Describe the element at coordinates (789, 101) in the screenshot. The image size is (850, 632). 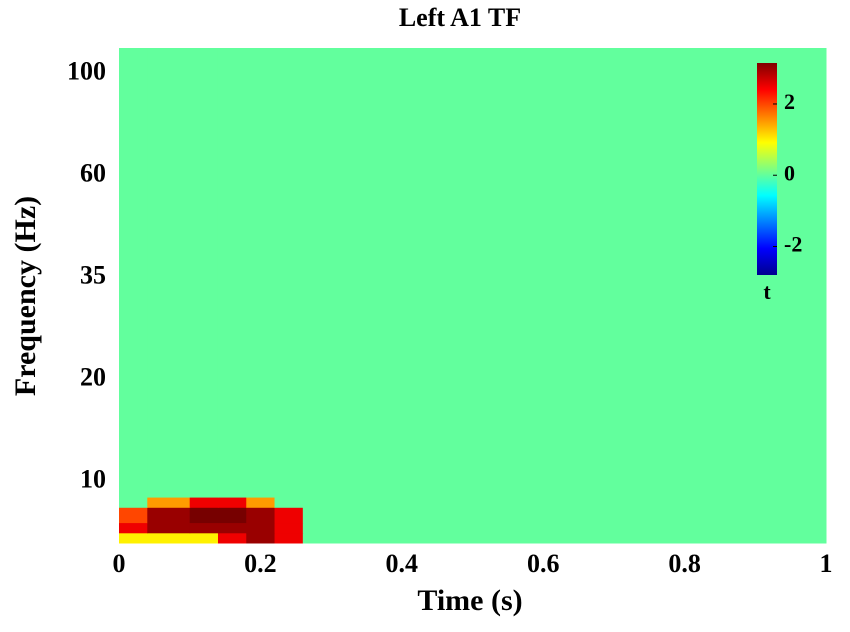
I see `colorbar-tick-label: 2` at that location.